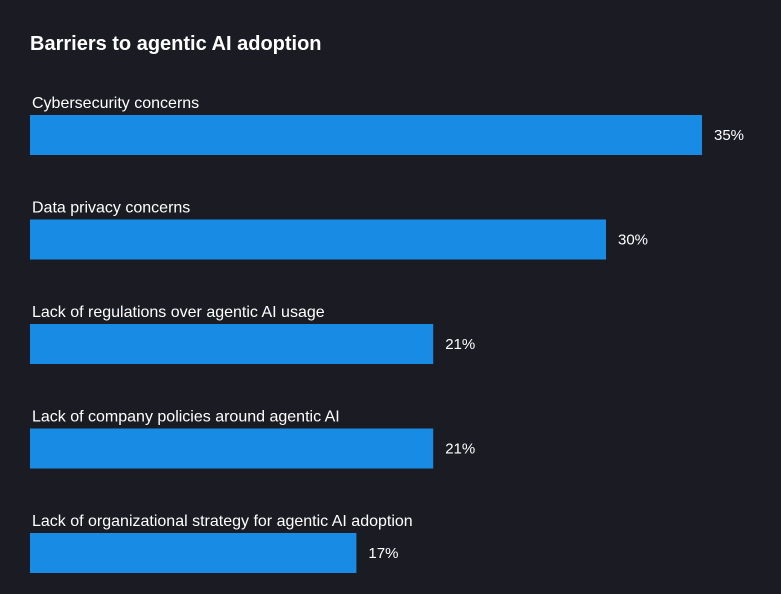 This screenshot has width=781, height=594. I want to click on value-label: 30%, so click(633, 240).